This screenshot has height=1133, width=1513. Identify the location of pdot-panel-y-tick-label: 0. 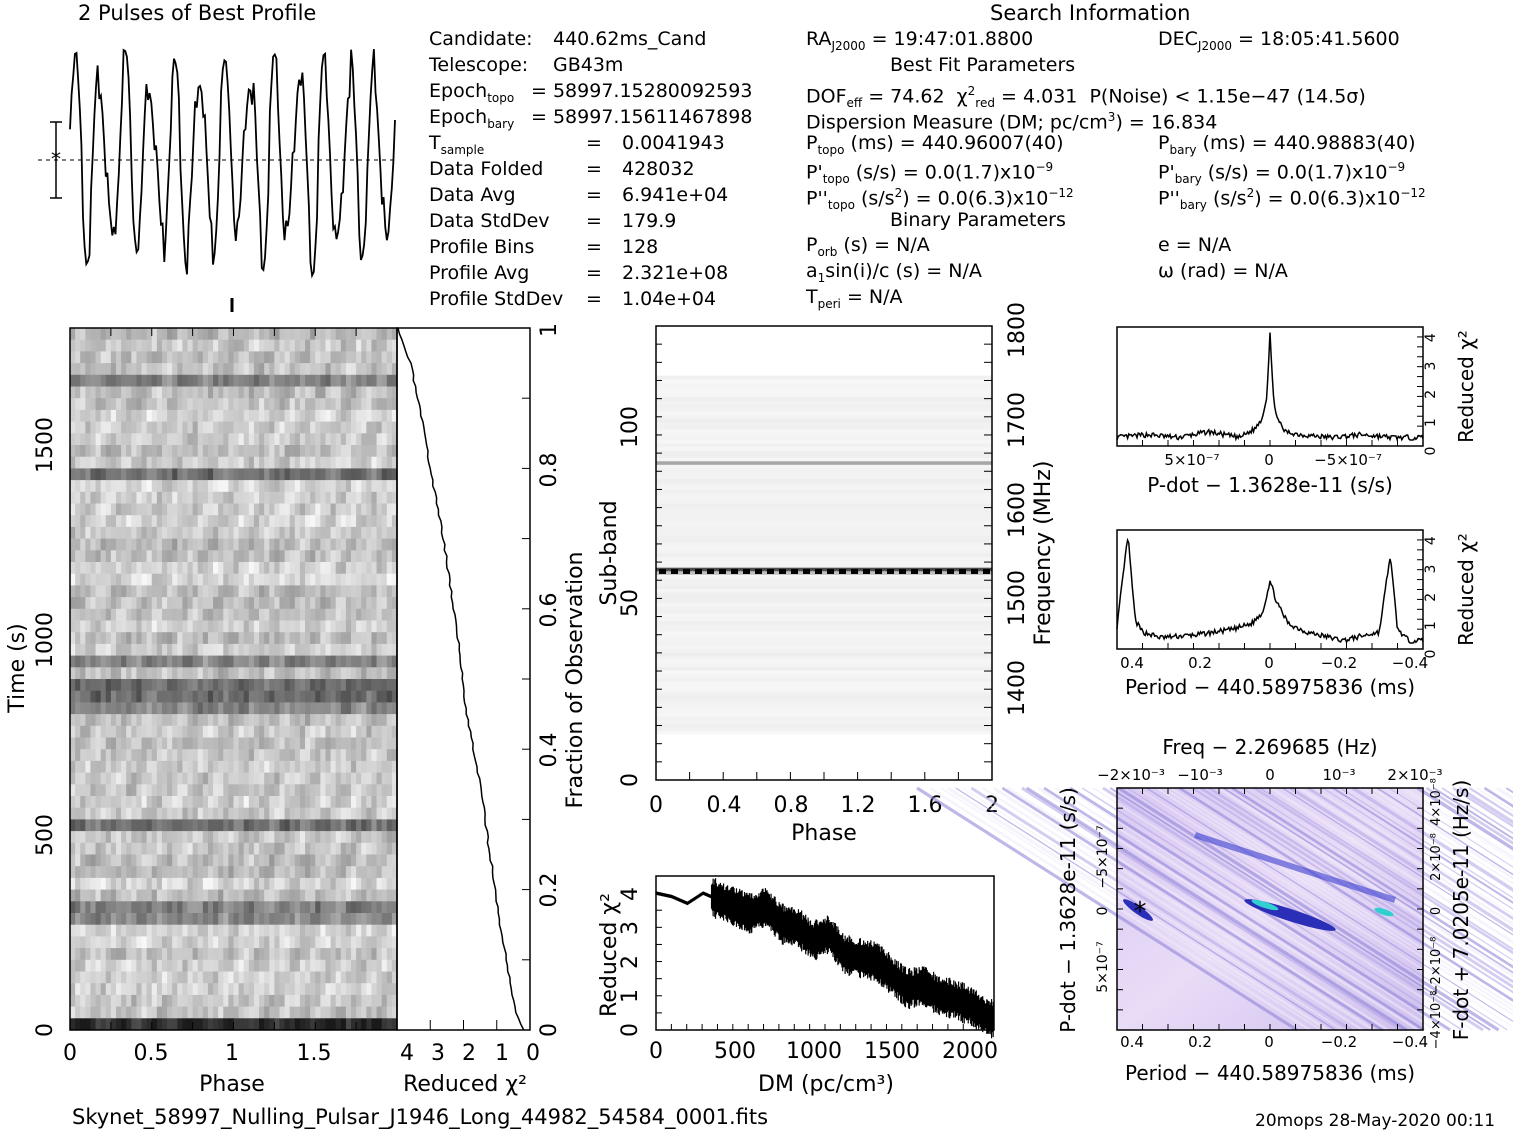
(1431, 451).